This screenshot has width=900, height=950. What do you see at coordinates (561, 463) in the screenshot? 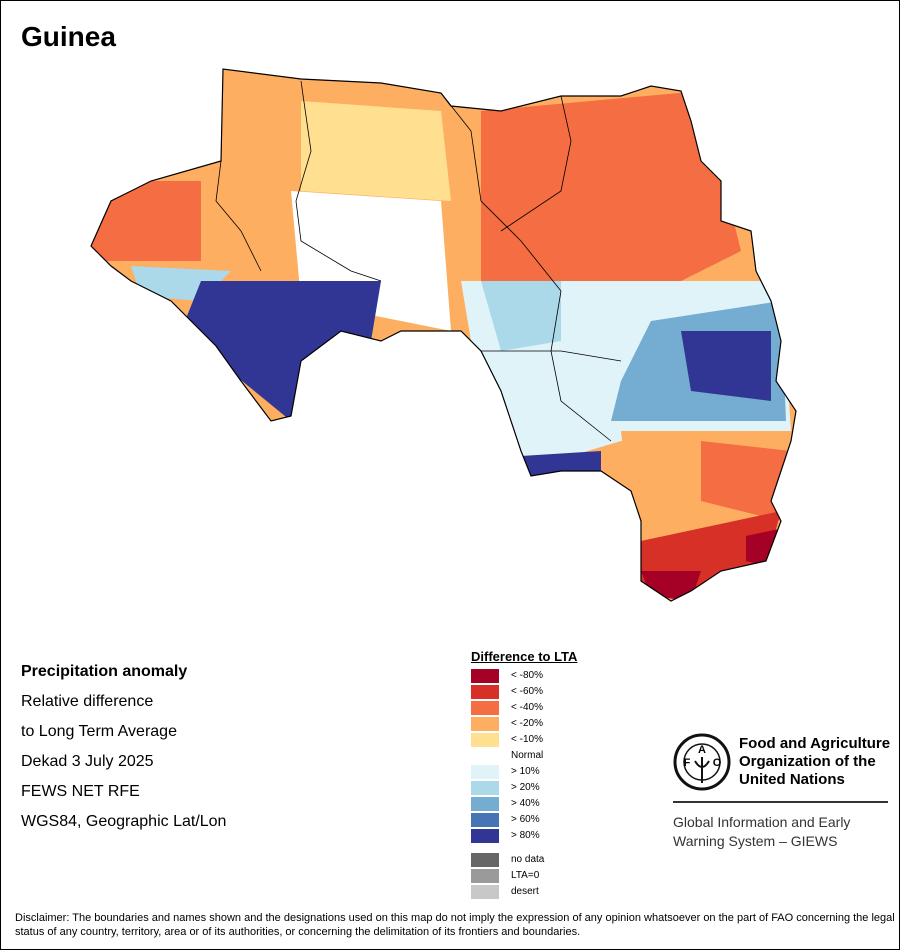
I see `region-south-surplus` at bounding box center [561, 463].